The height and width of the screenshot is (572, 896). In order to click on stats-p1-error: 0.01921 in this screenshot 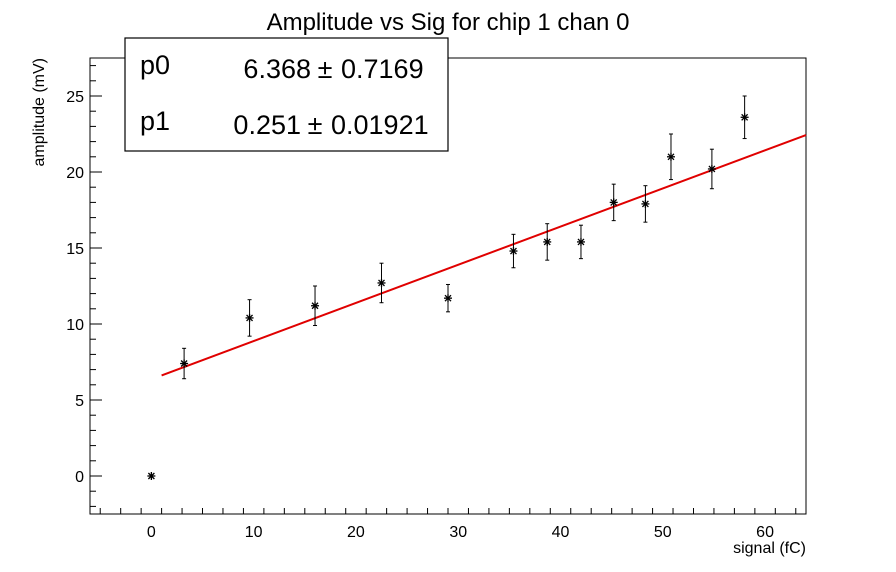, I will do `click(380, 125)`.